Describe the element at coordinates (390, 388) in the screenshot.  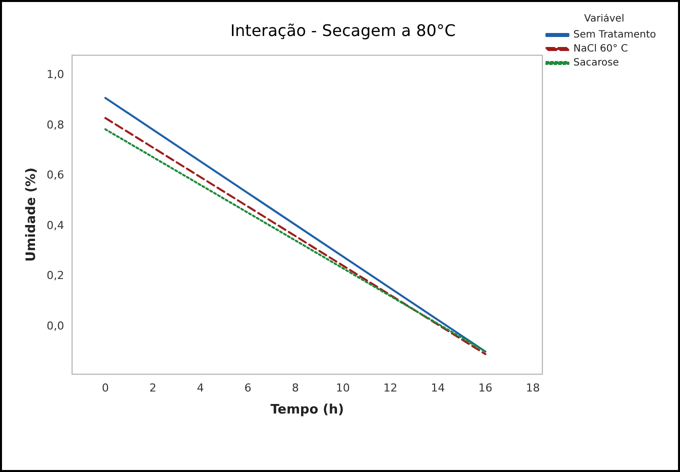
I see `x-tick-label: 12` at that location.